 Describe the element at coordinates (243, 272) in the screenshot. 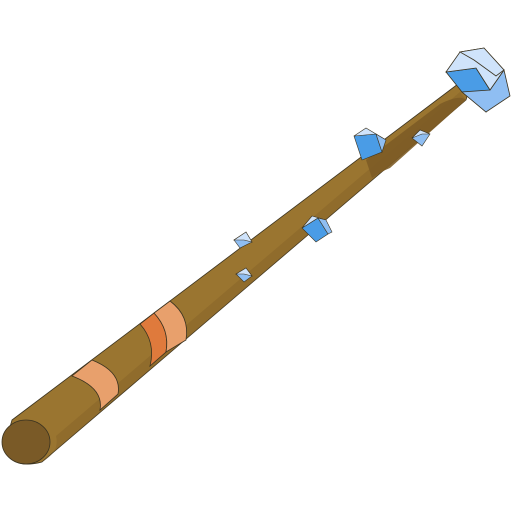

I see `crystal-left-lower-light` at that location.